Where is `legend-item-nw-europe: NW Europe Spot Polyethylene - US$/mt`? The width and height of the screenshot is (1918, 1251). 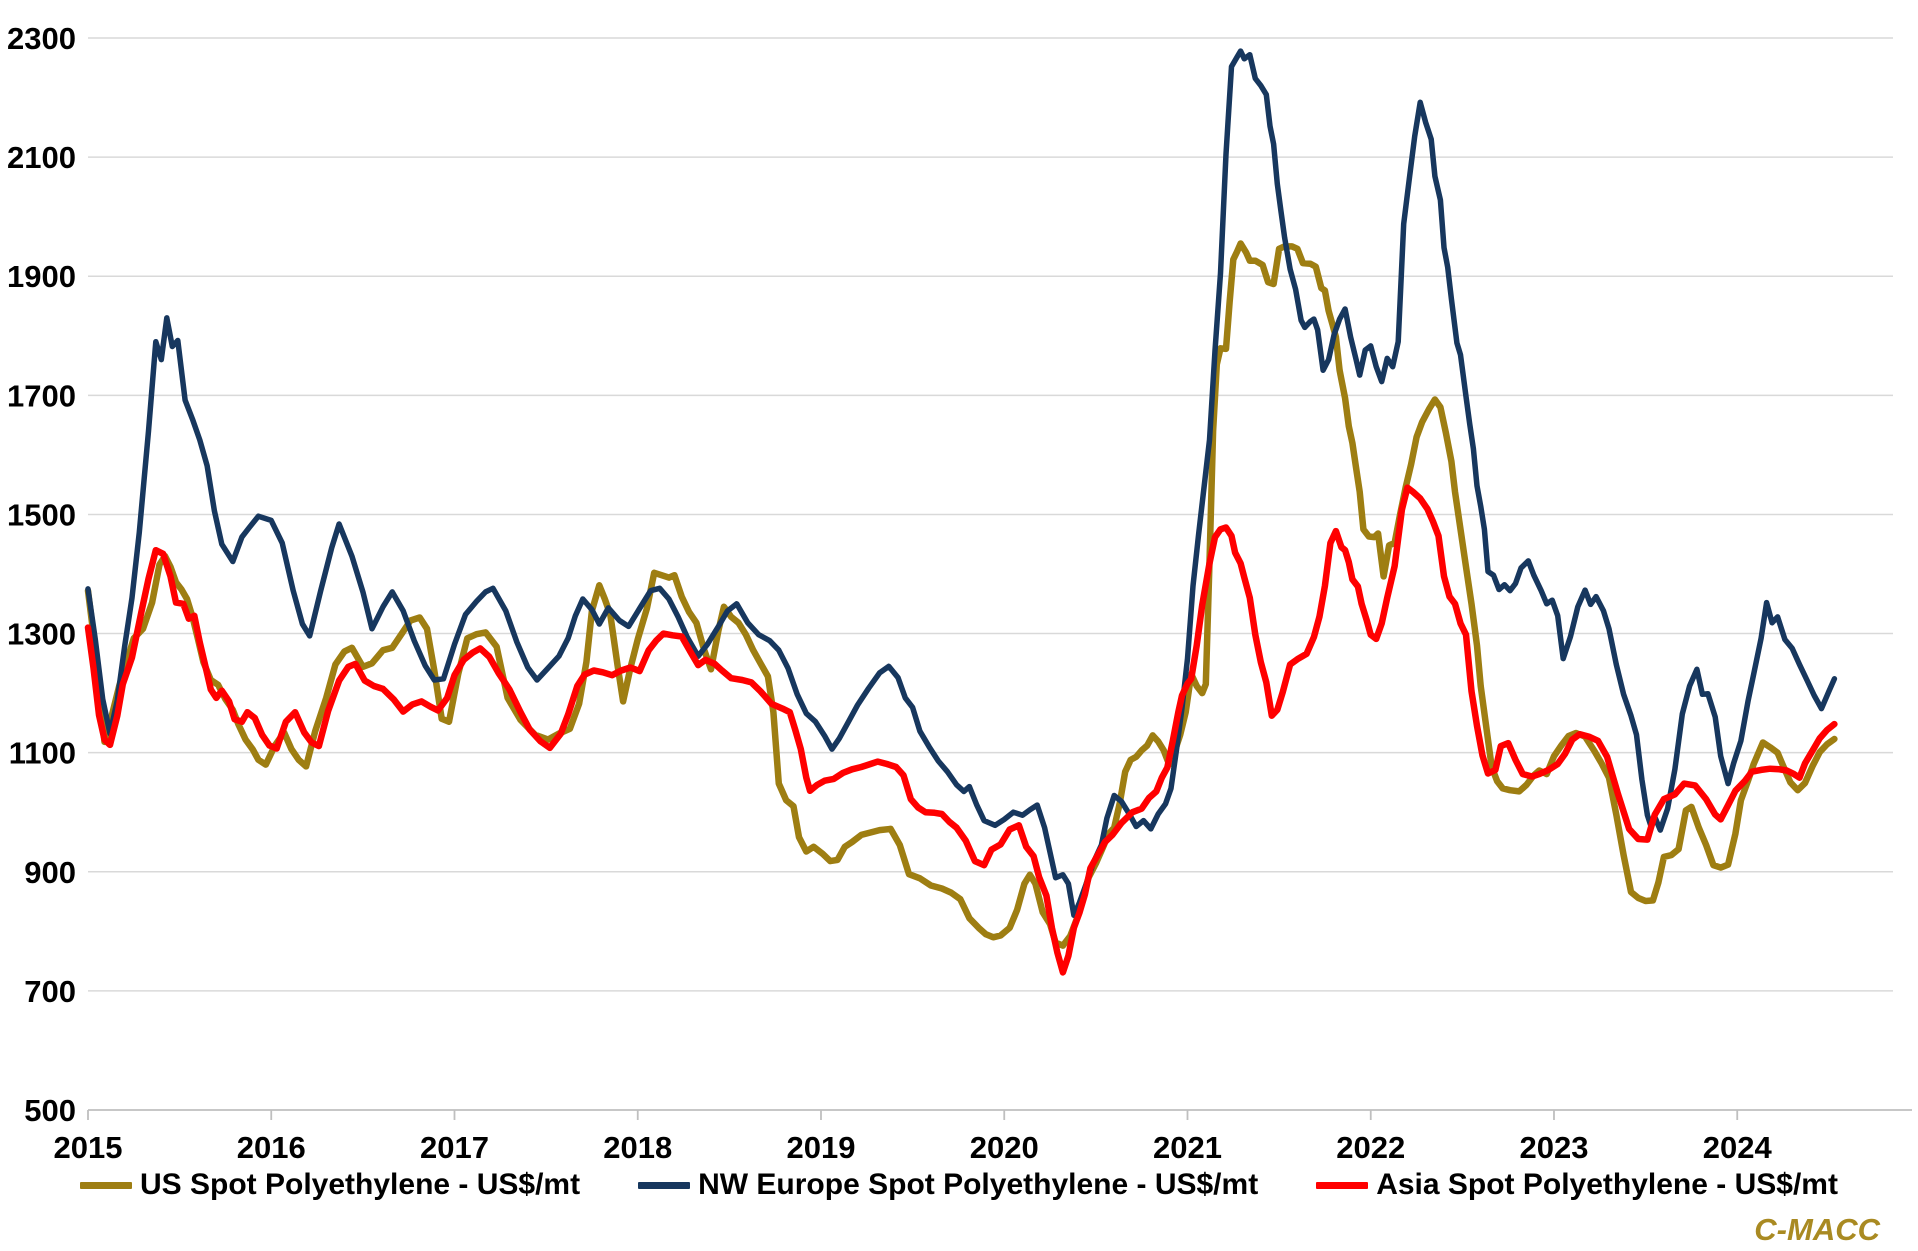 legend-item-nw-europe: NW Europe Spot Polyethylene - US$/mt is located at coordinates (948, 1185).